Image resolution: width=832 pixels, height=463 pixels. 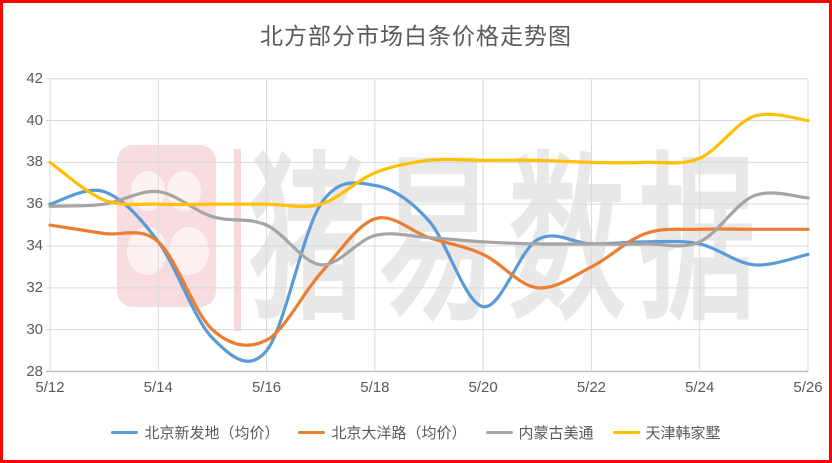 What do you see at coordinates (266, 387) in the screenshot?
I see `x-tick-label: 5/16` at bounding box center [266, 387].